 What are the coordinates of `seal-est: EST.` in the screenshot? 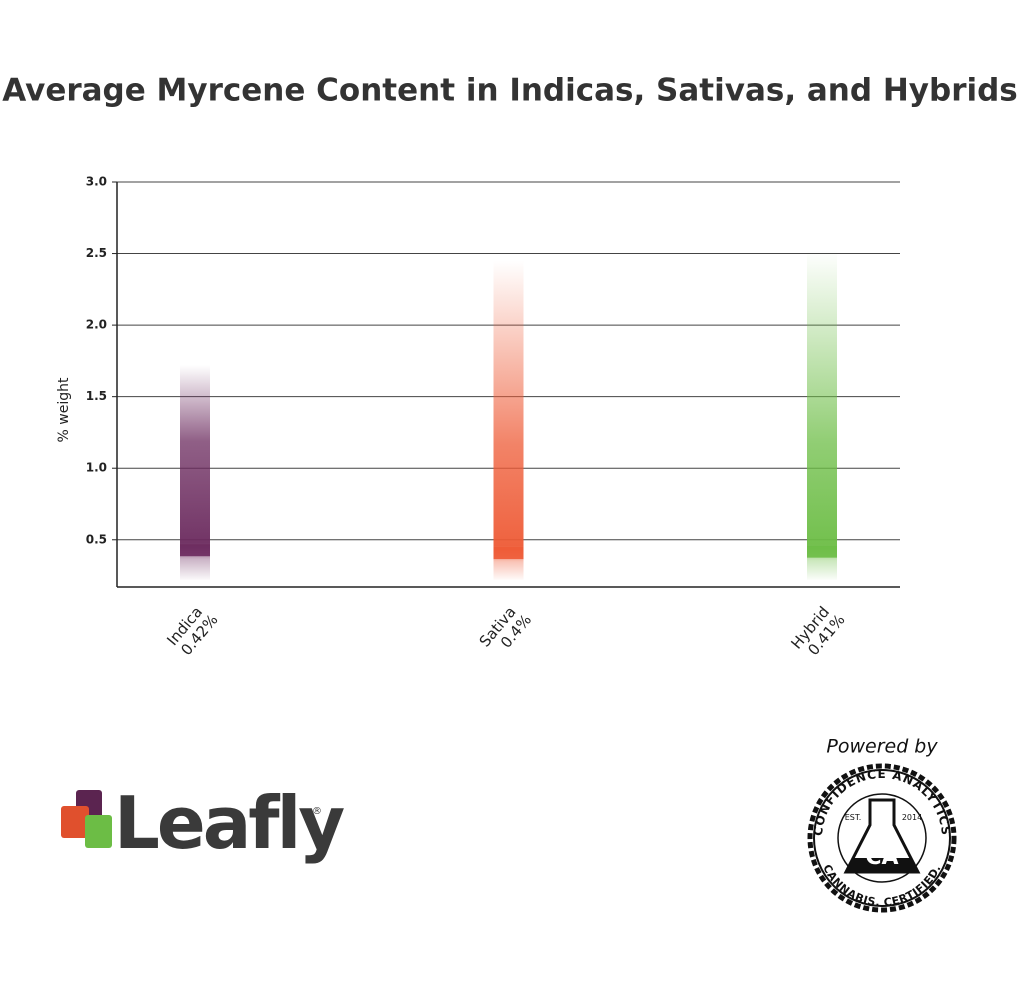 It's located at (853, 817).